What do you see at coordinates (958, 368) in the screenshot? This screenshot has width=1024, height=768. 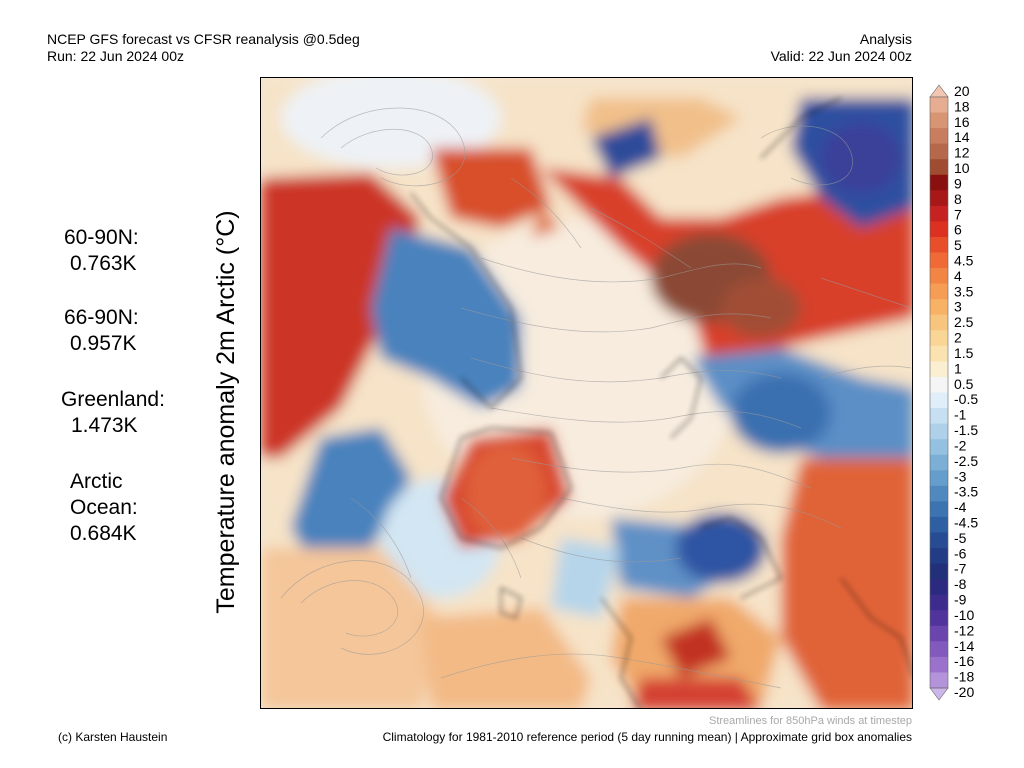 I see `colorbar-tick-label: 1` at bounding box center [958, 368].